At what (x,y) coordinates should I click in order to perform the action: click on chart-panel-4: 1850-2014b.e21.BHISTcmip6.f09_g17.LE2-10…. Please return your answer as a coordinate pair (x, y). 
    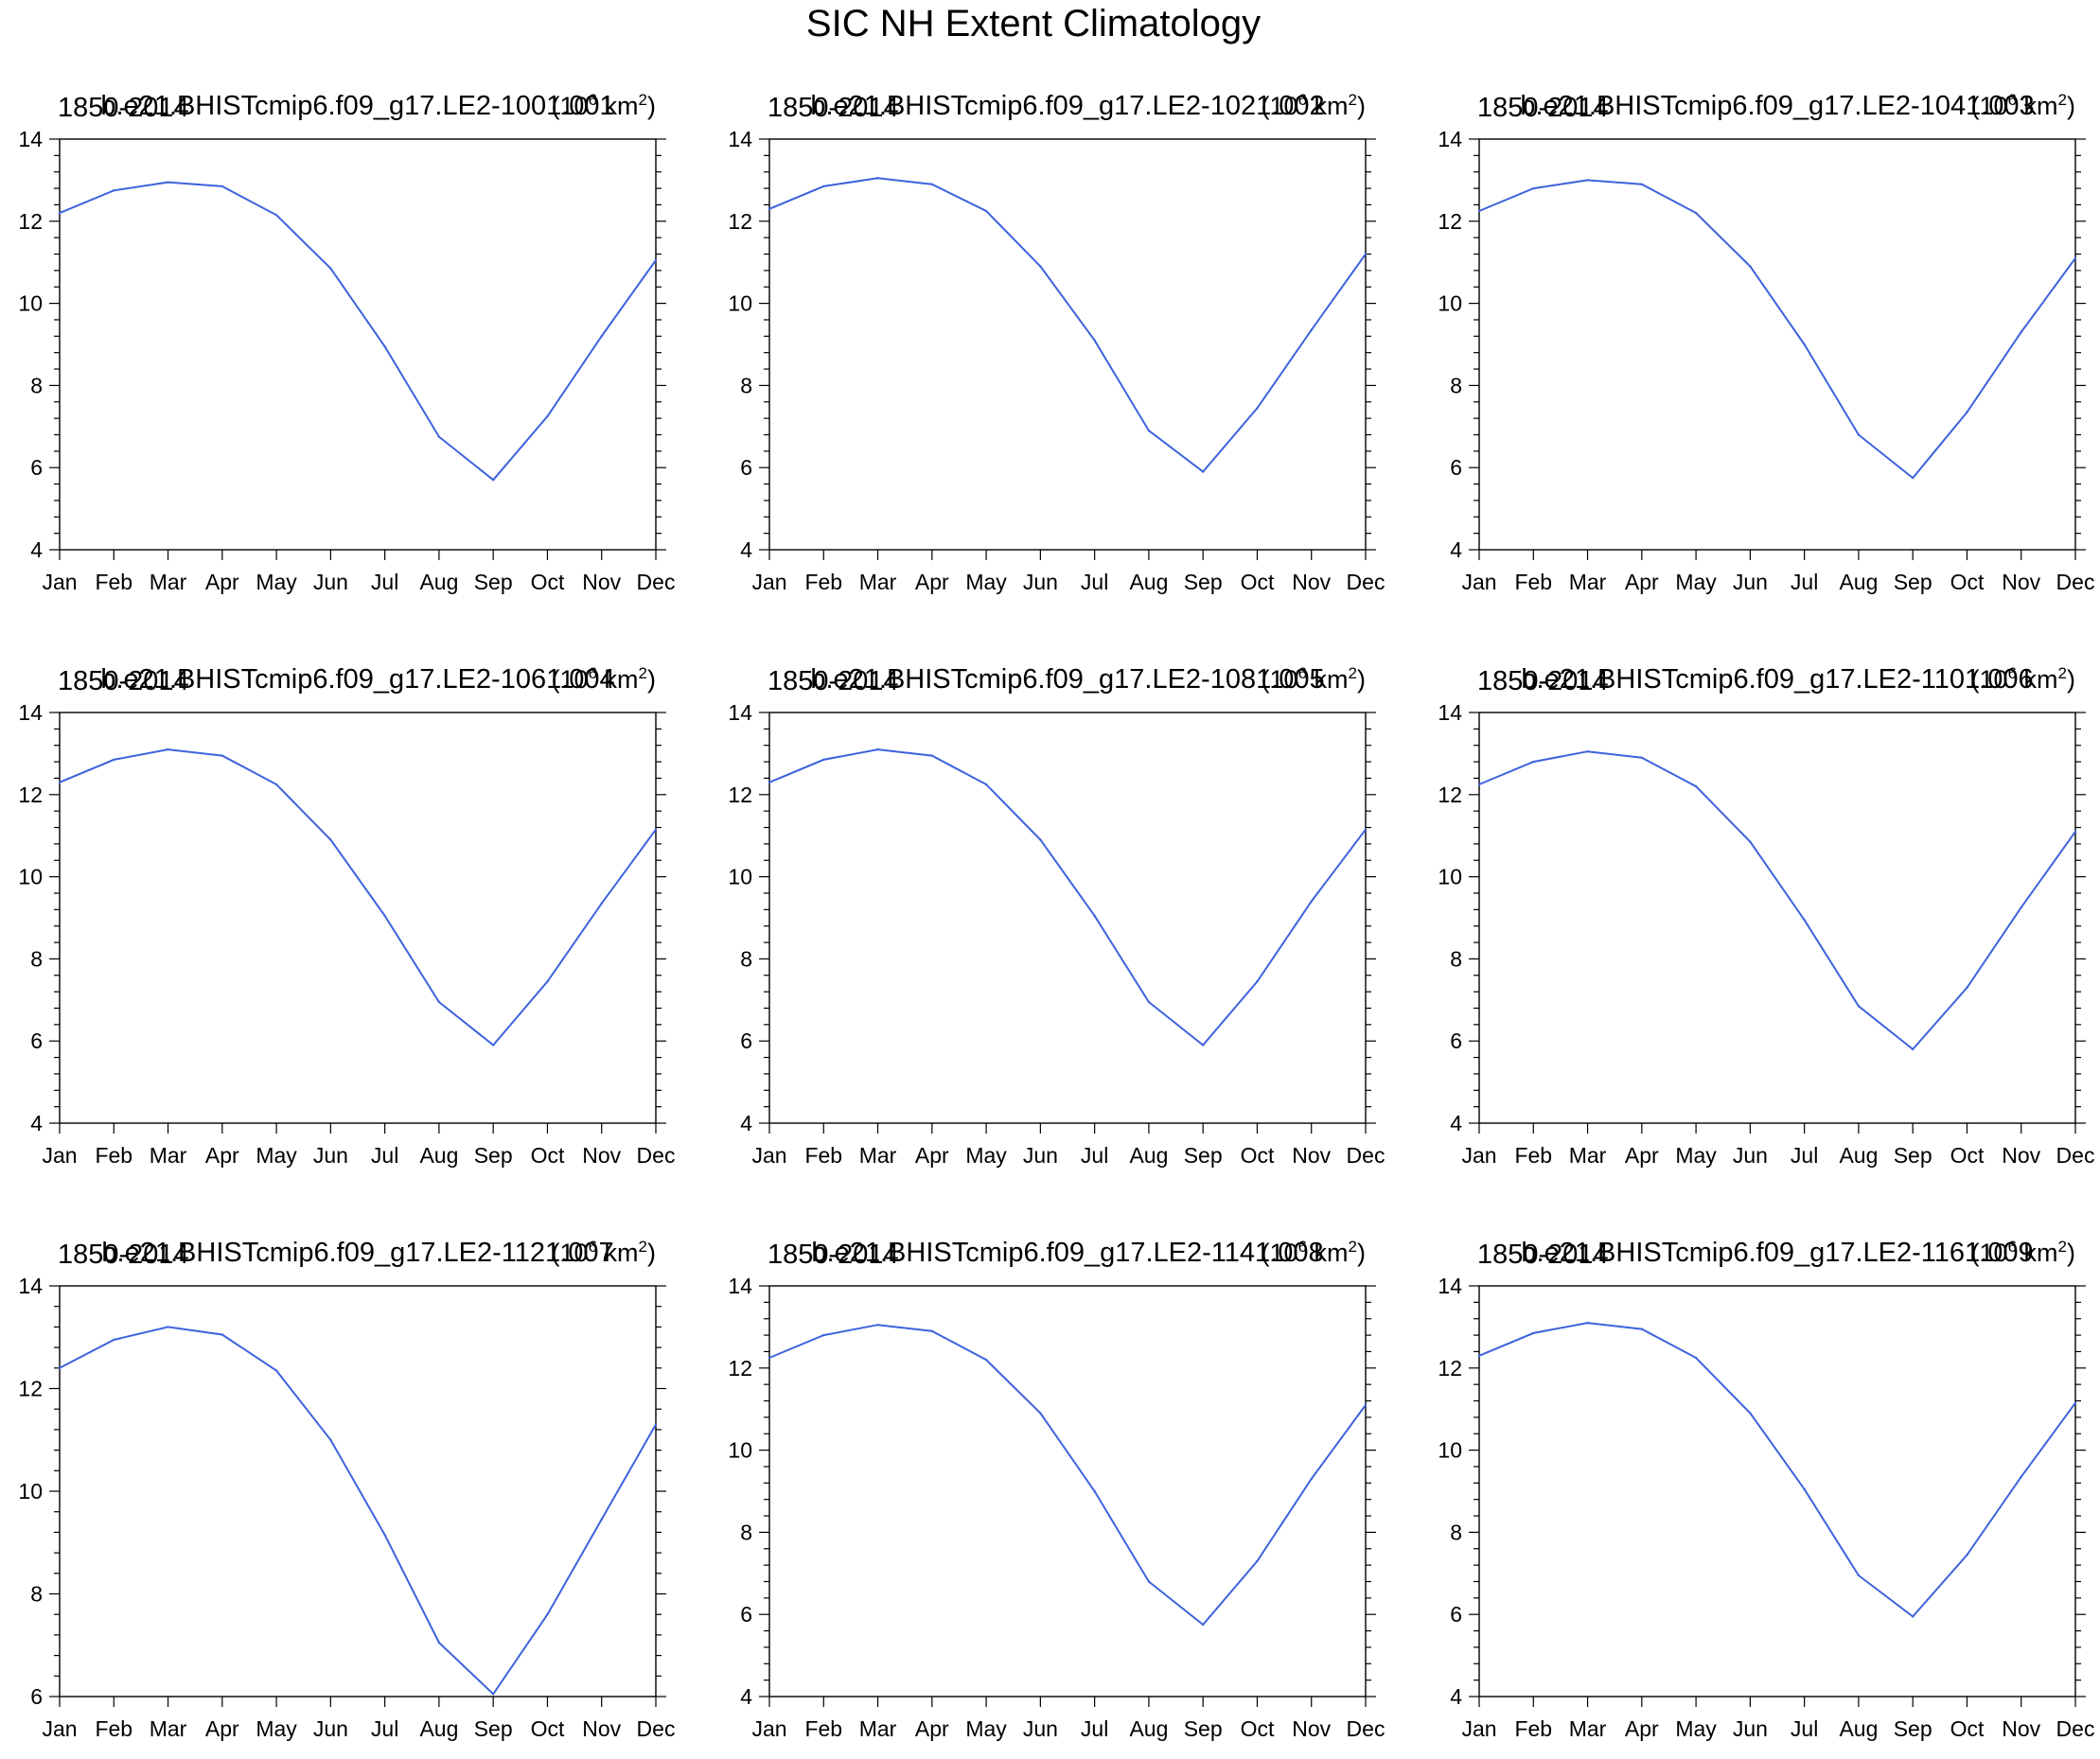
    Looking at the image, I should click on (346, 916).